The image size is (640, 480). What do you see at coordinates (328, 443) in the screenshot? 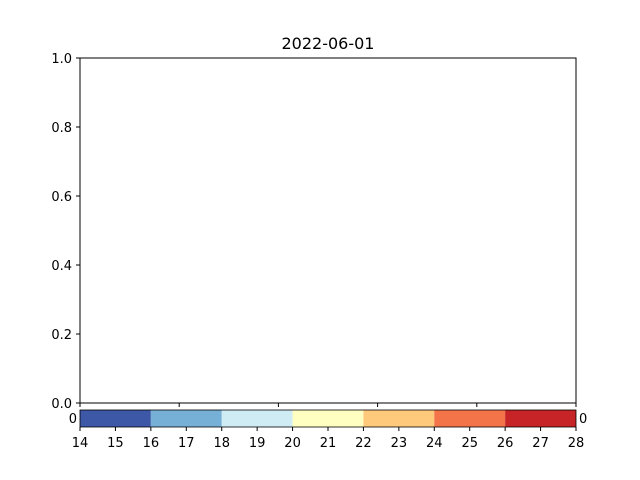
I see `colorbar-tick-label: 21` at bounding box center [328, 443].